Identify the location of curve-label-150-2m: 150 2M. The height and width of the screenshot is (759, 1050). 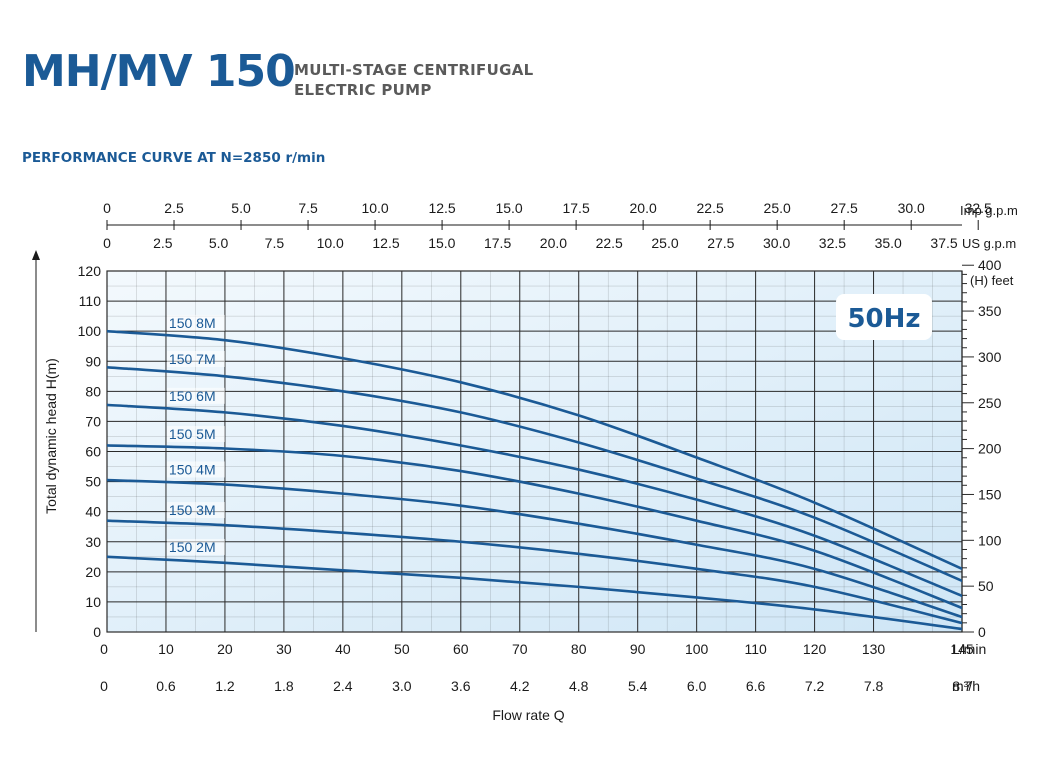
(192, 547).